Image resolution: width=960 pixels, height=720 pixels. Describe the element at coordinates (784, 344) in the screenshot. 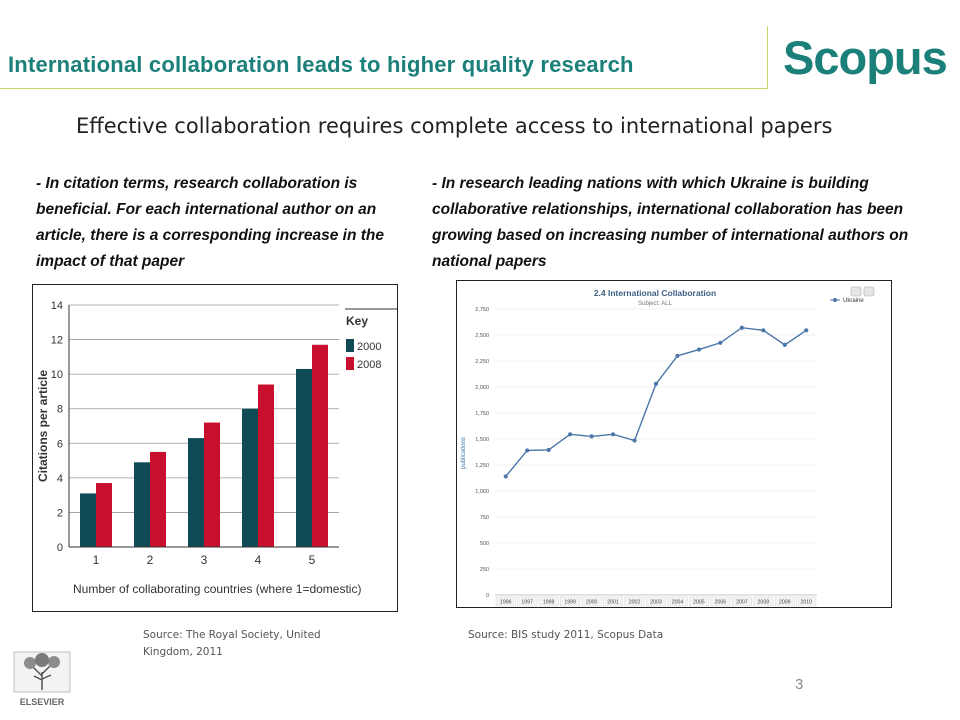

I see `line-point-2009` at that location.